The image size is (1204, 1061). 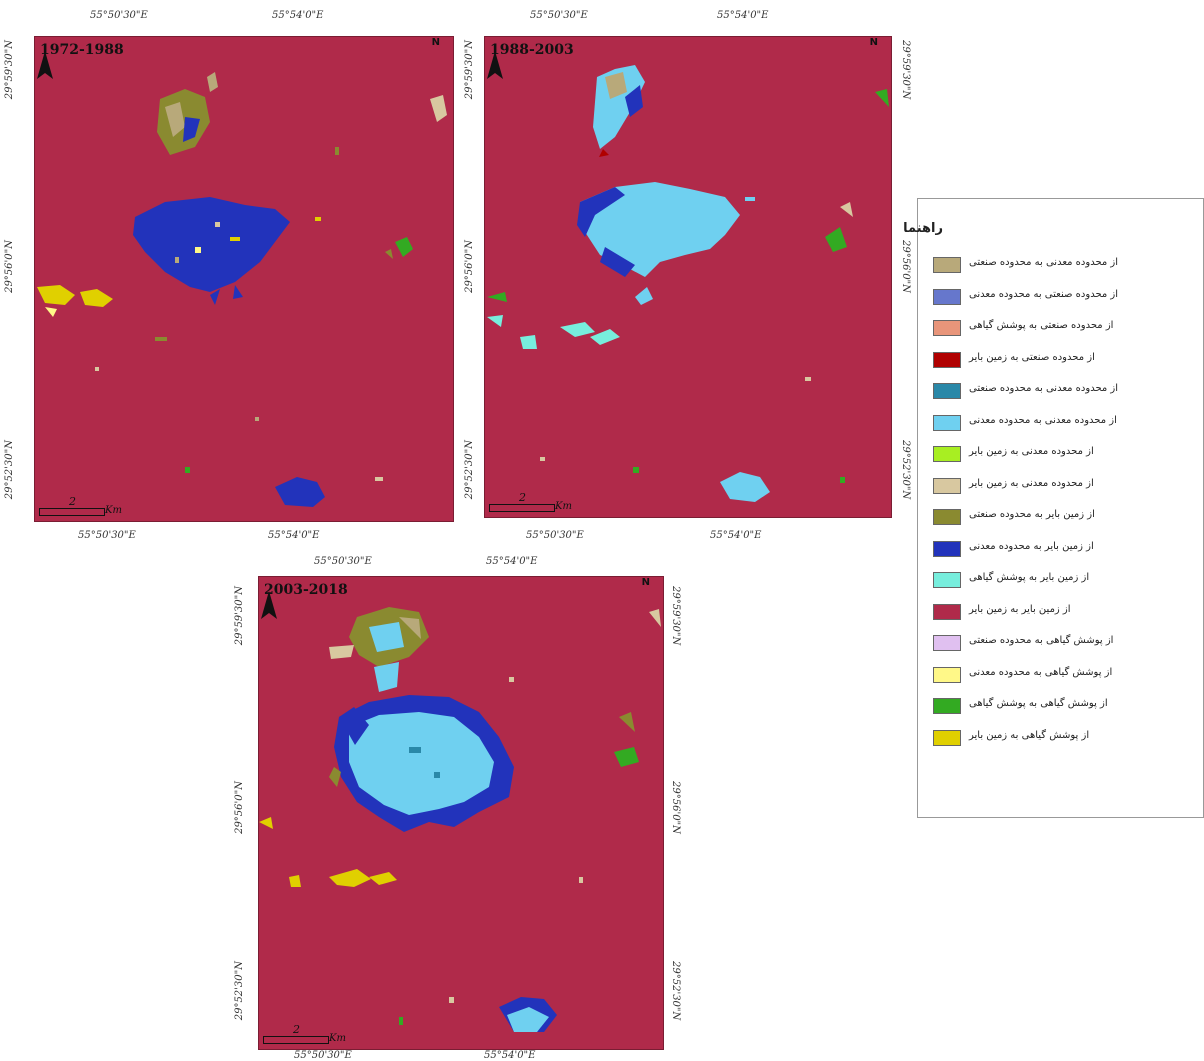 I want to click on legend-item: از زمین بایر به محدوده صنعتی, so click(x=1068, y=516).